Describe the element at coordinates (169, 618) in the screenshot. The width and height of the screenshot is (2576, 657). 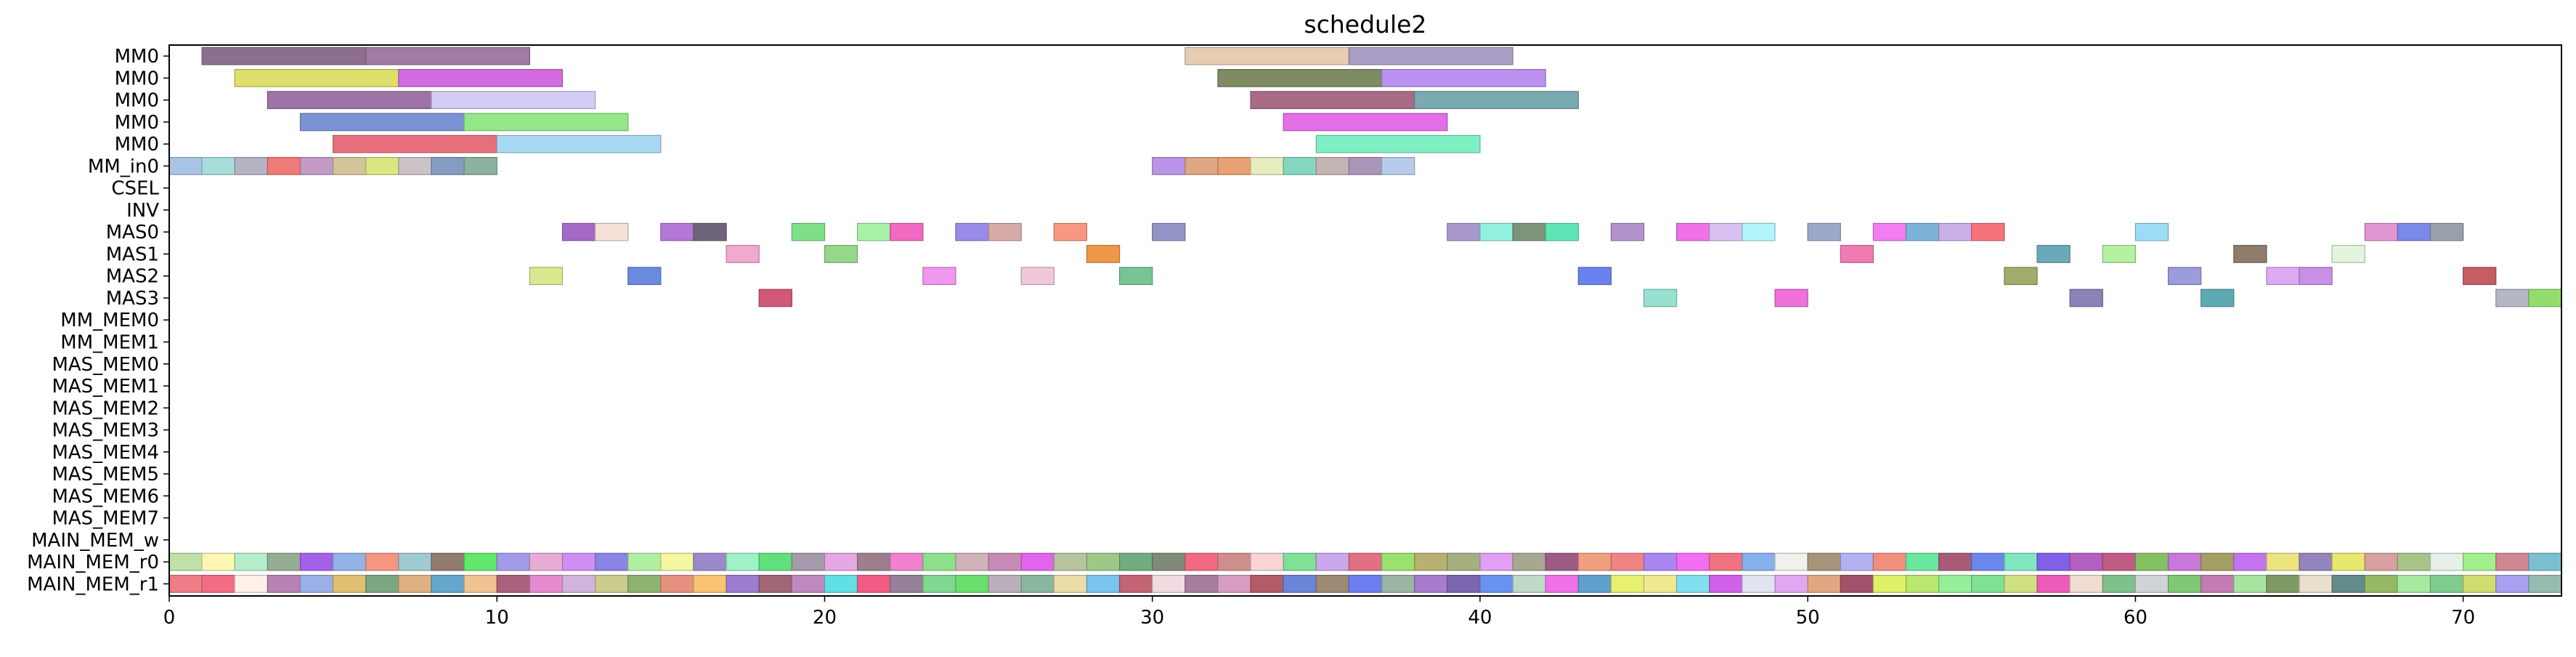
I see `x-tick-label: 0` at that location.